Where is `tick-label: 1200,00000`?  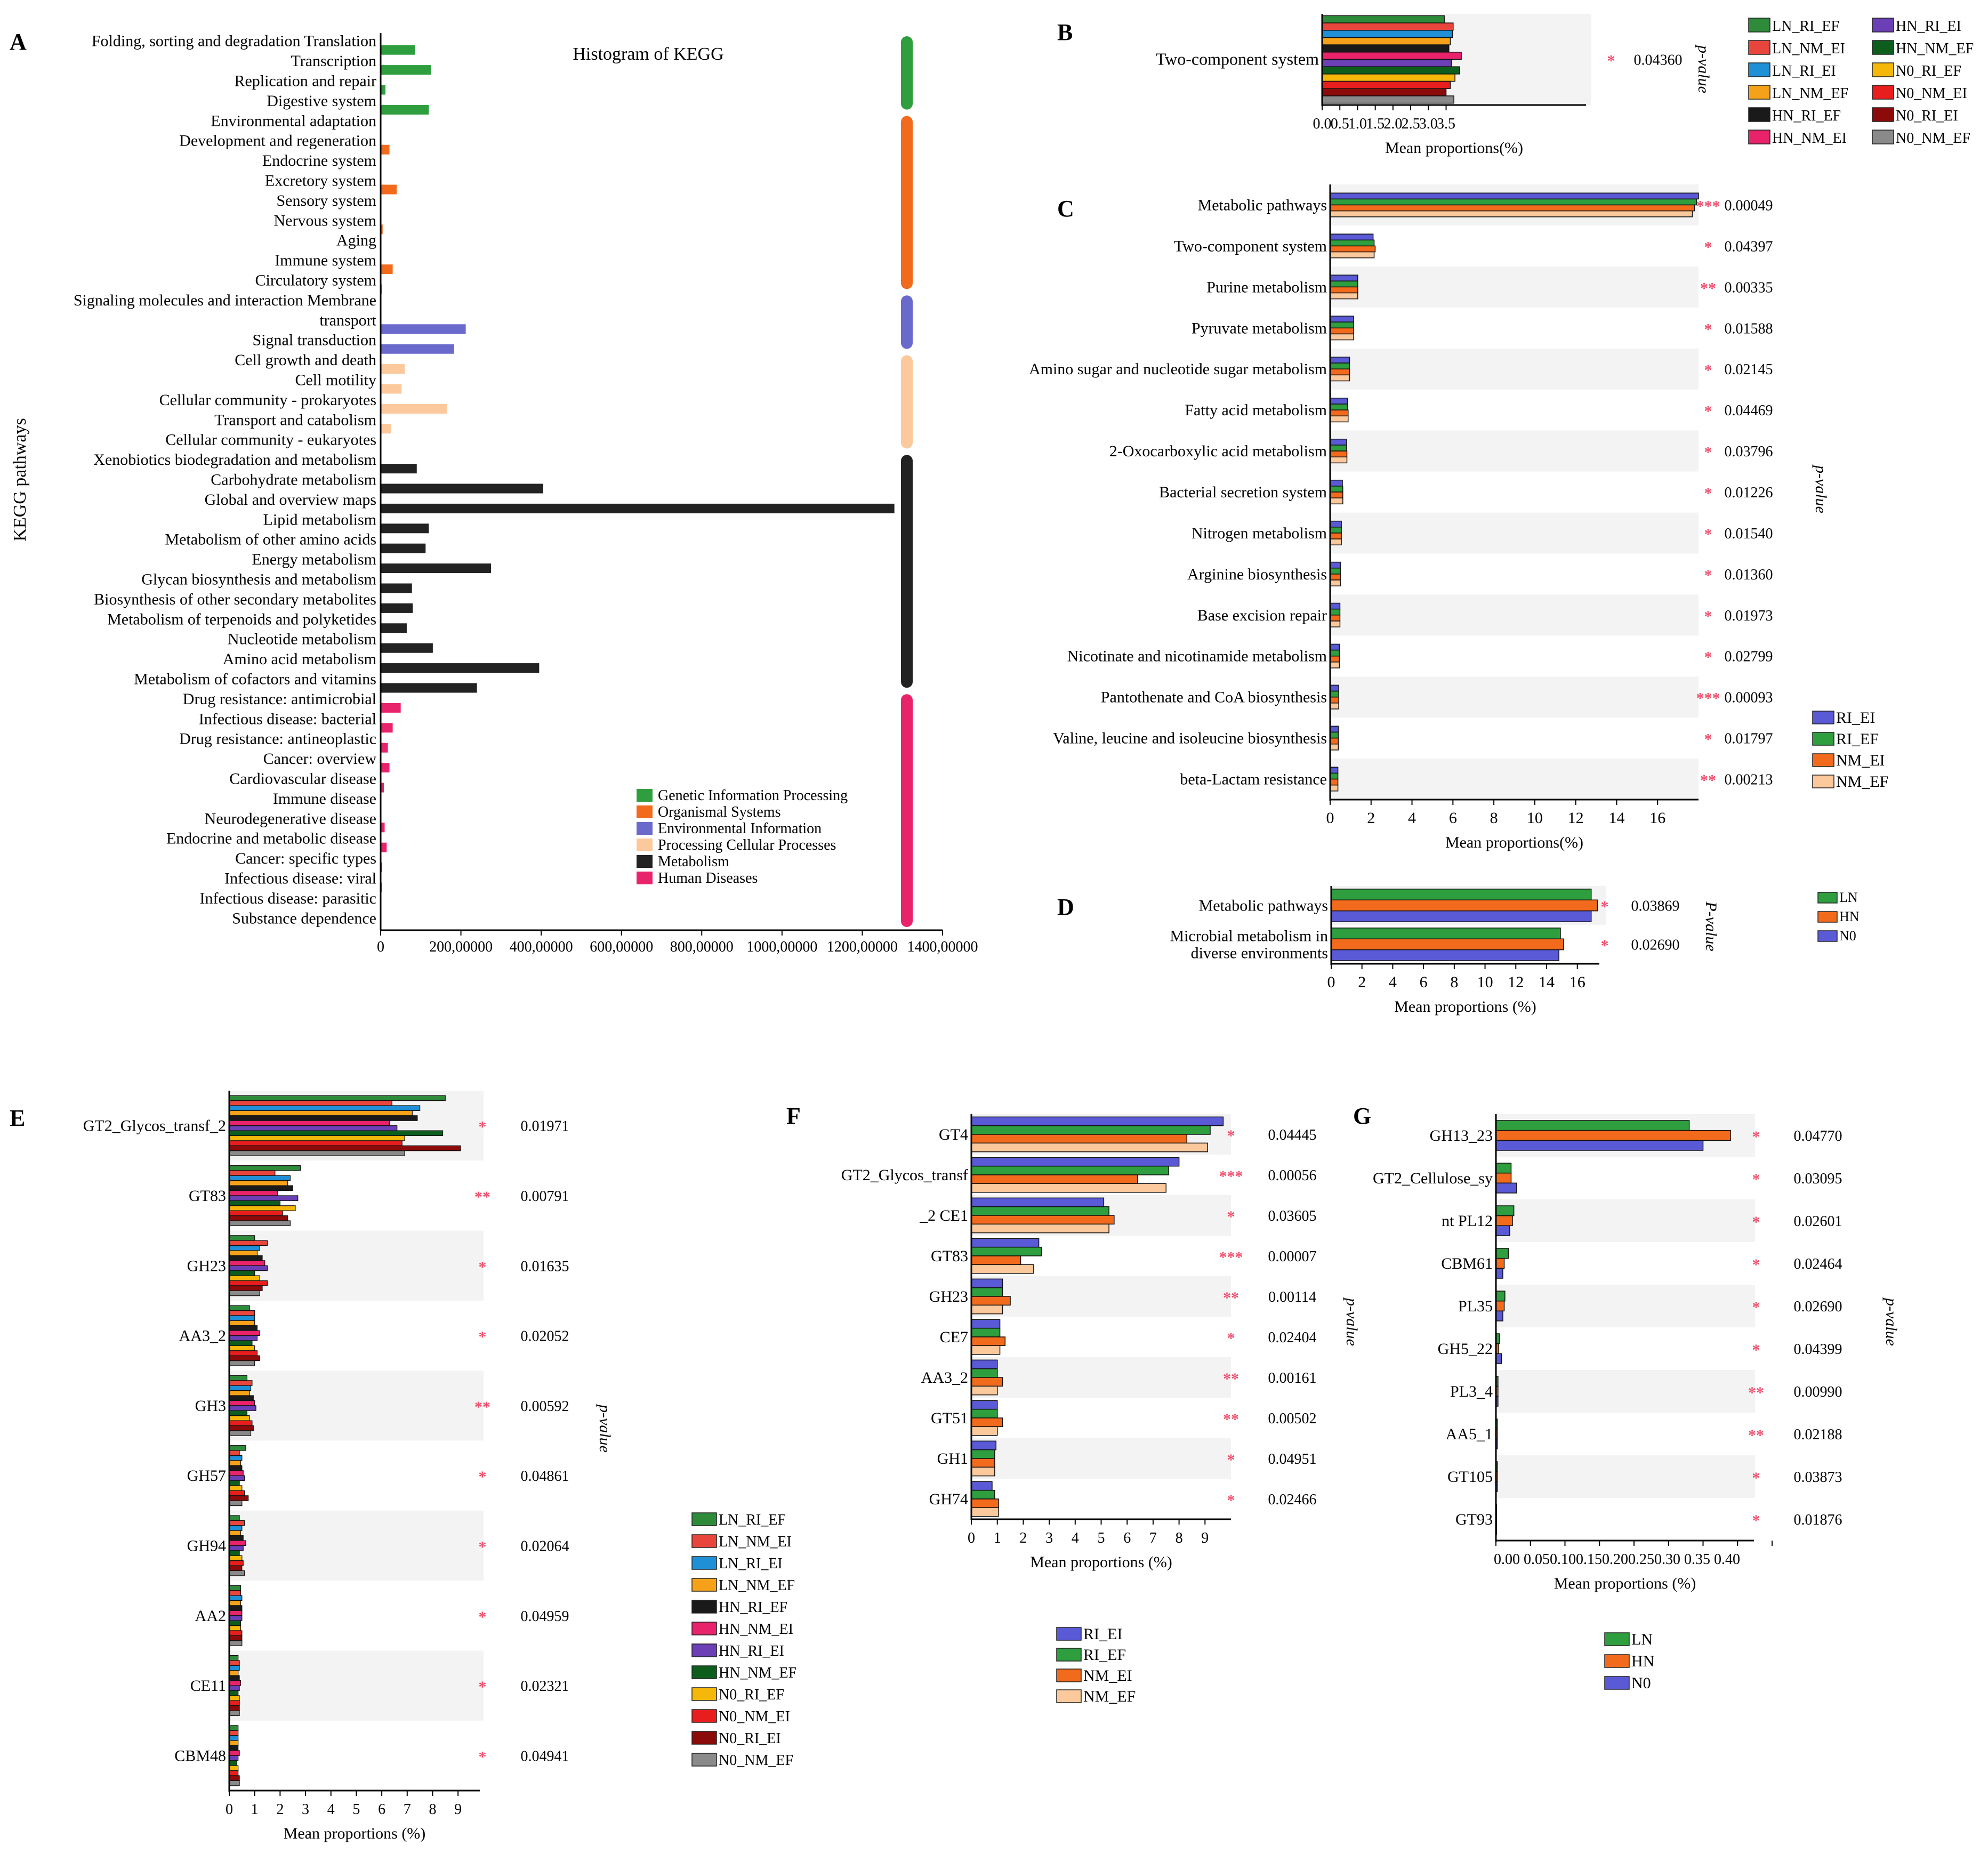 tick-label: 1200,00000 is located at coordinates (862, 947).